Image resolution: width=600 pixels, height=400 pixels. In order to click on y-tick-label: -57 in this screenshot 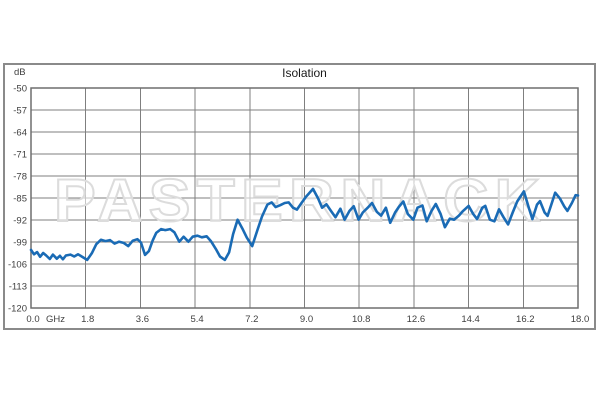, I will do `click(20, 111)`.